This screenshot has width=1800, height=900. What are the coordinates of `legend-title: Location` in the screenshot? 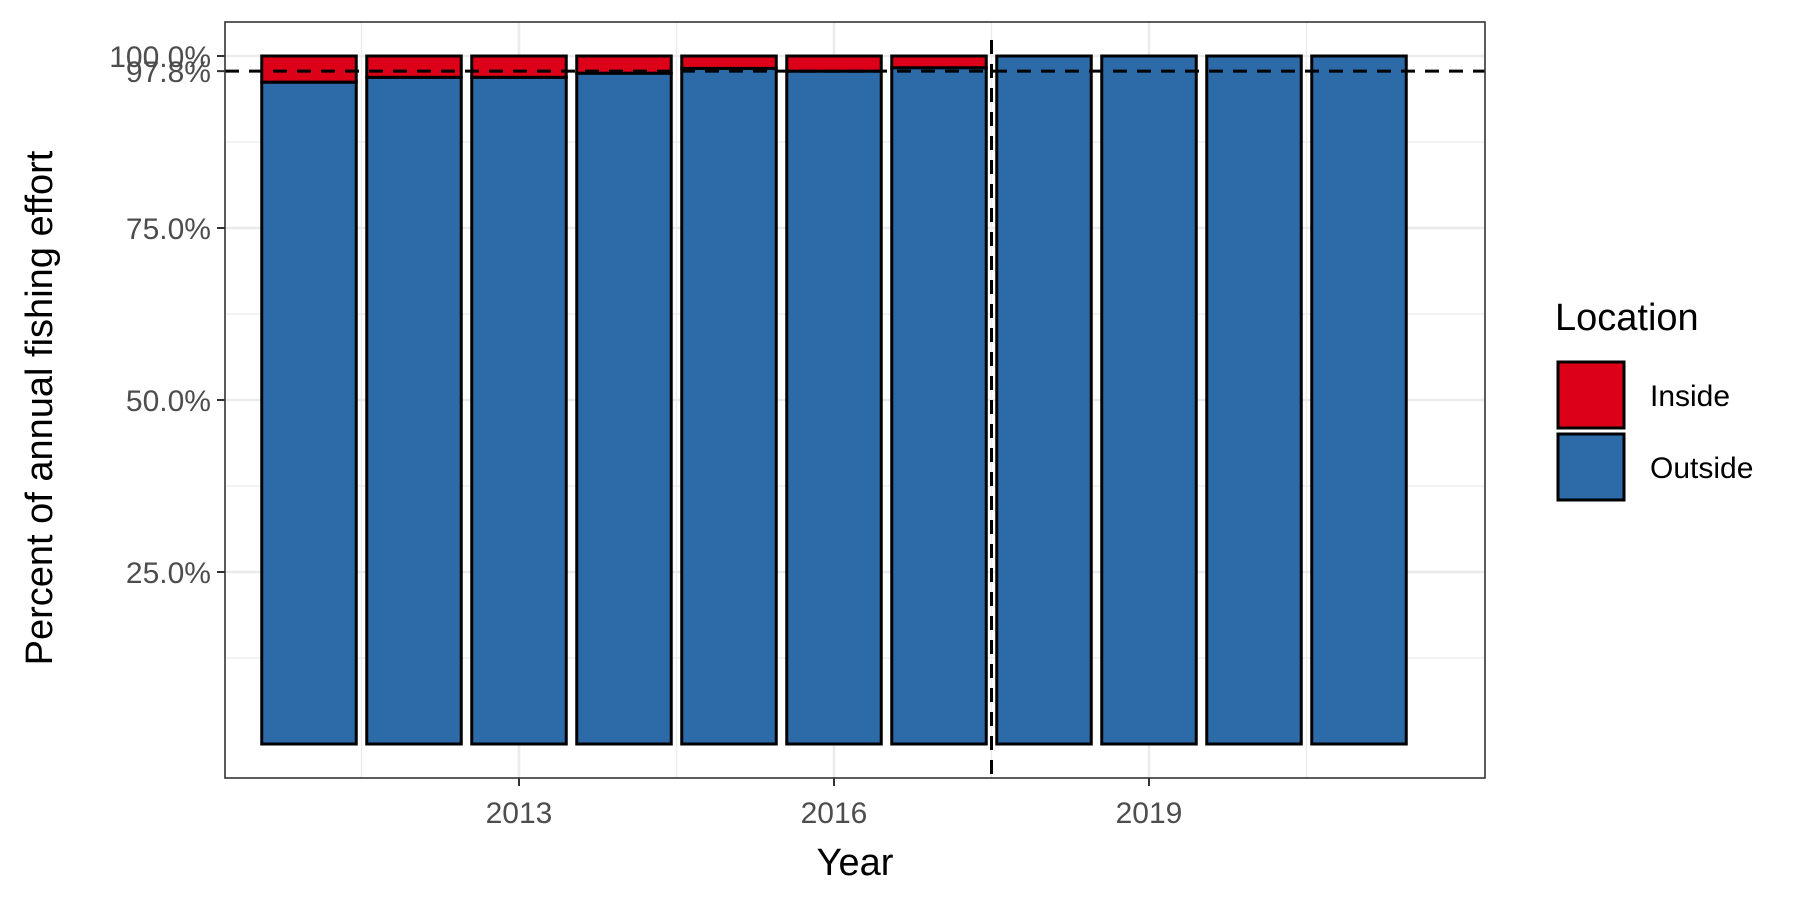 It's located at (1627, 318).